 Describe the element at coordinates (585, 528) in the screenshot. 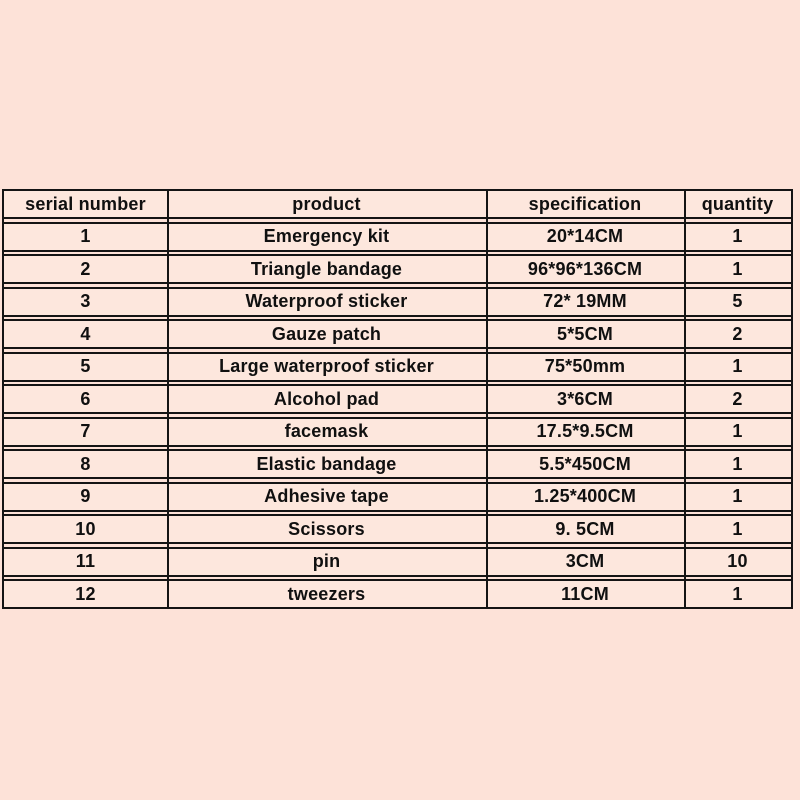

I see `cell-specification: 9. 5CM` at that location.